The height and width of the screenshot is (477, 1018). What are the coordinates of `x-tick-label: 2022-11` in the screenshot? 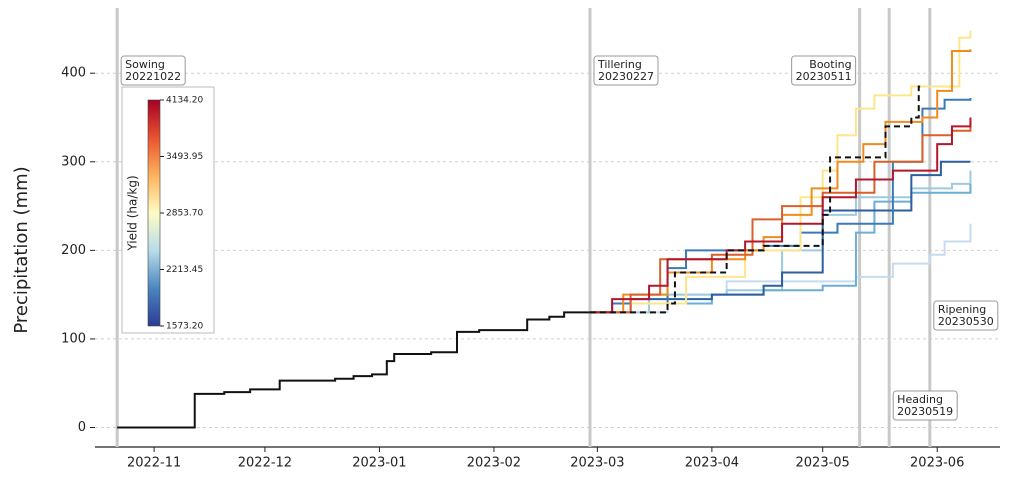 It's located at (154, 463).